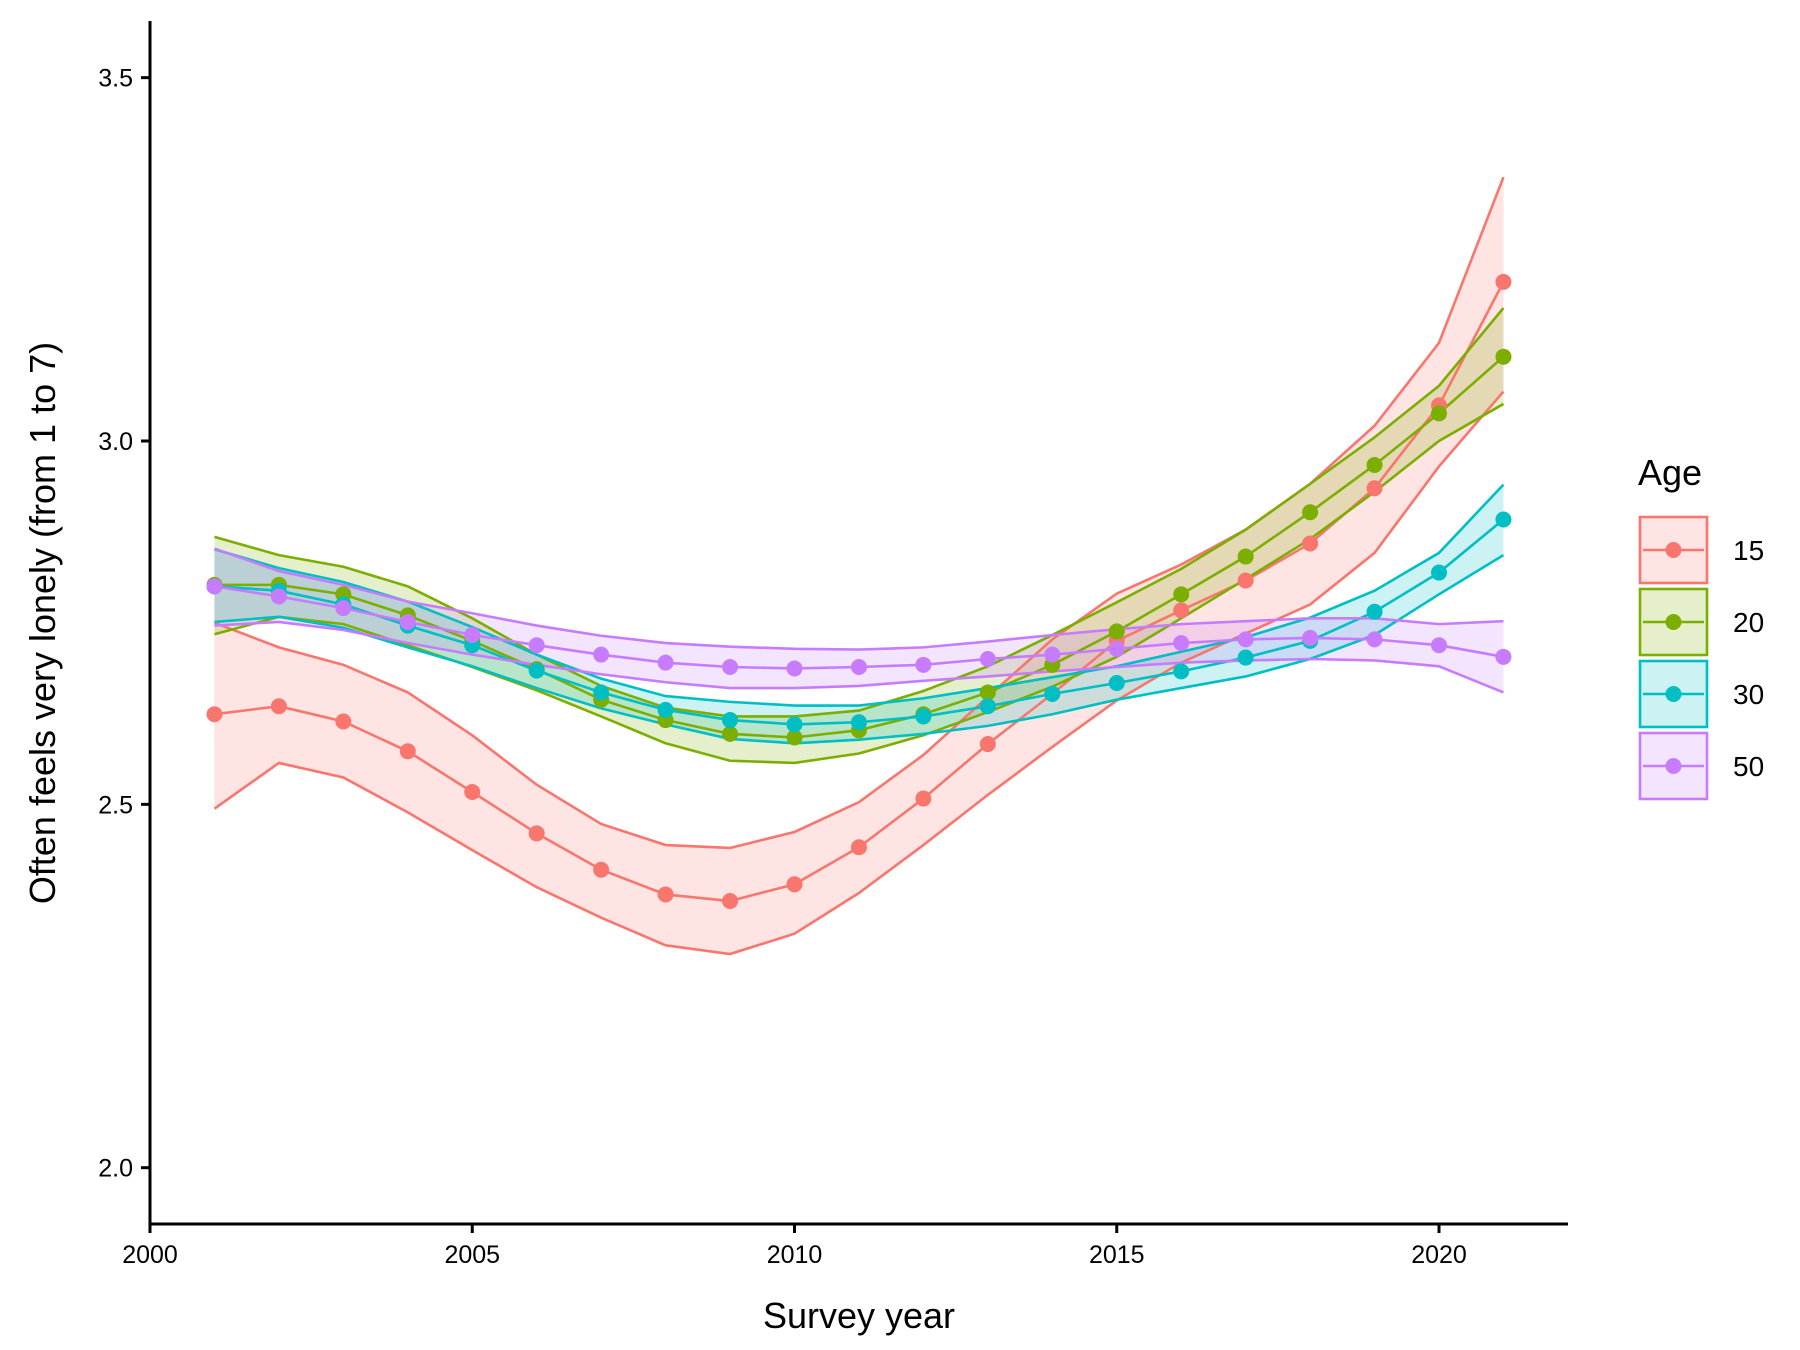 This screenshot has width=1800, height=1350. I want to click on x-tick-label: 2015, so click(1117, 1255).